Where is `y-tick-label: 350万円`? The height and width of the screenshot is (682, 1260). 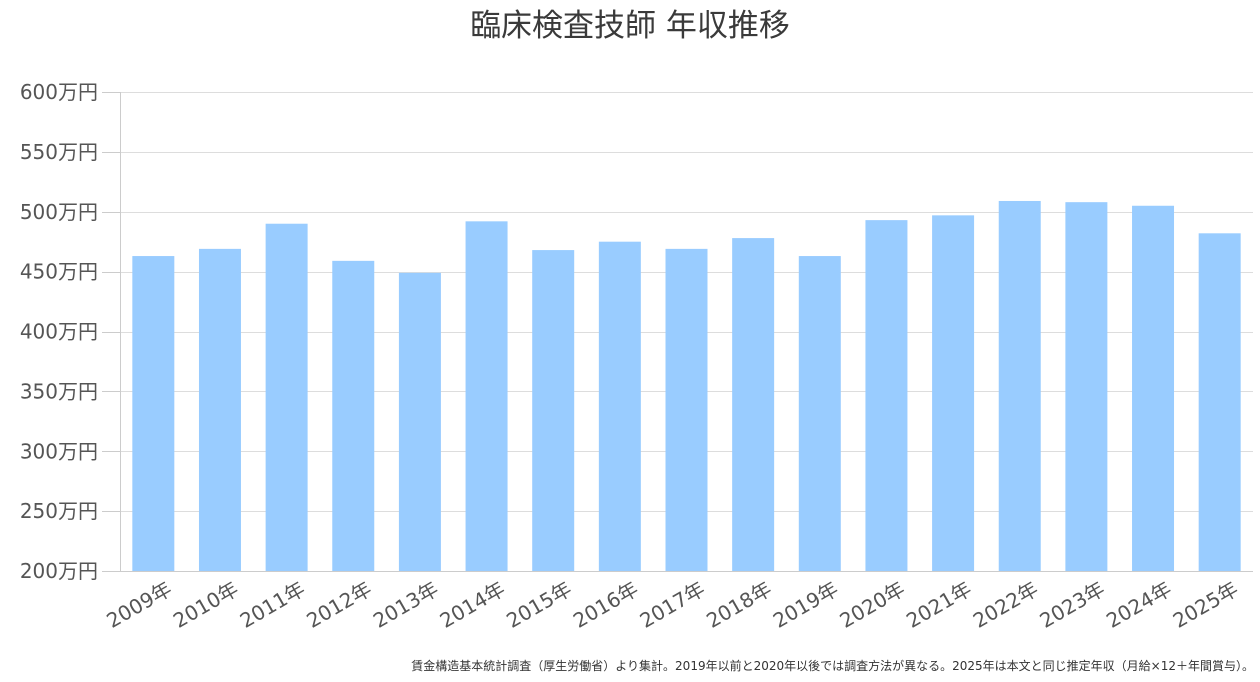 y-tick-label: 350万円 is located at coordinates (59, 391).